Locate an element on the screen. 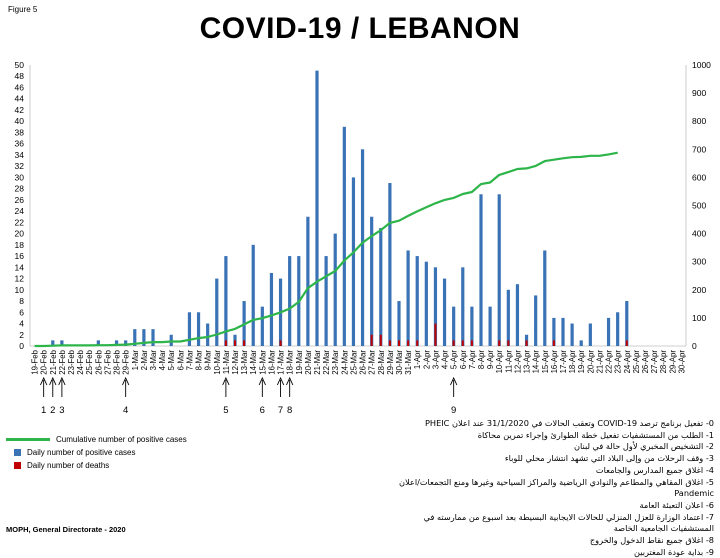 This screenshot has width=720, height=558. x-tick-label: 8-Apr is located at coordinates (481, 359).